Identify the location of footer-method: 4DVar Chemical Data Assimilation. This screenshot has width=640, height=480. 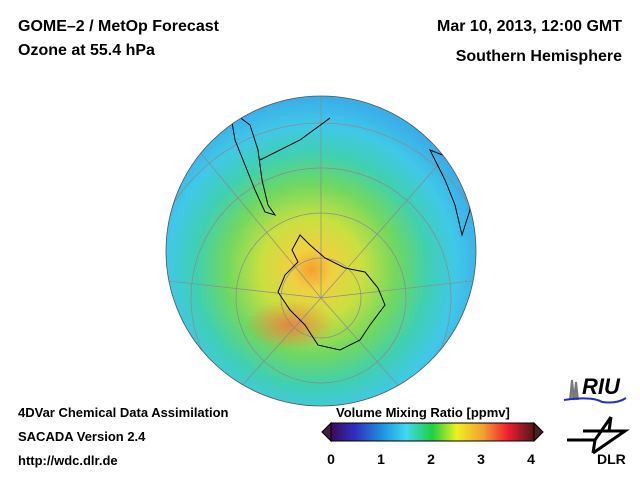
(123, 412).